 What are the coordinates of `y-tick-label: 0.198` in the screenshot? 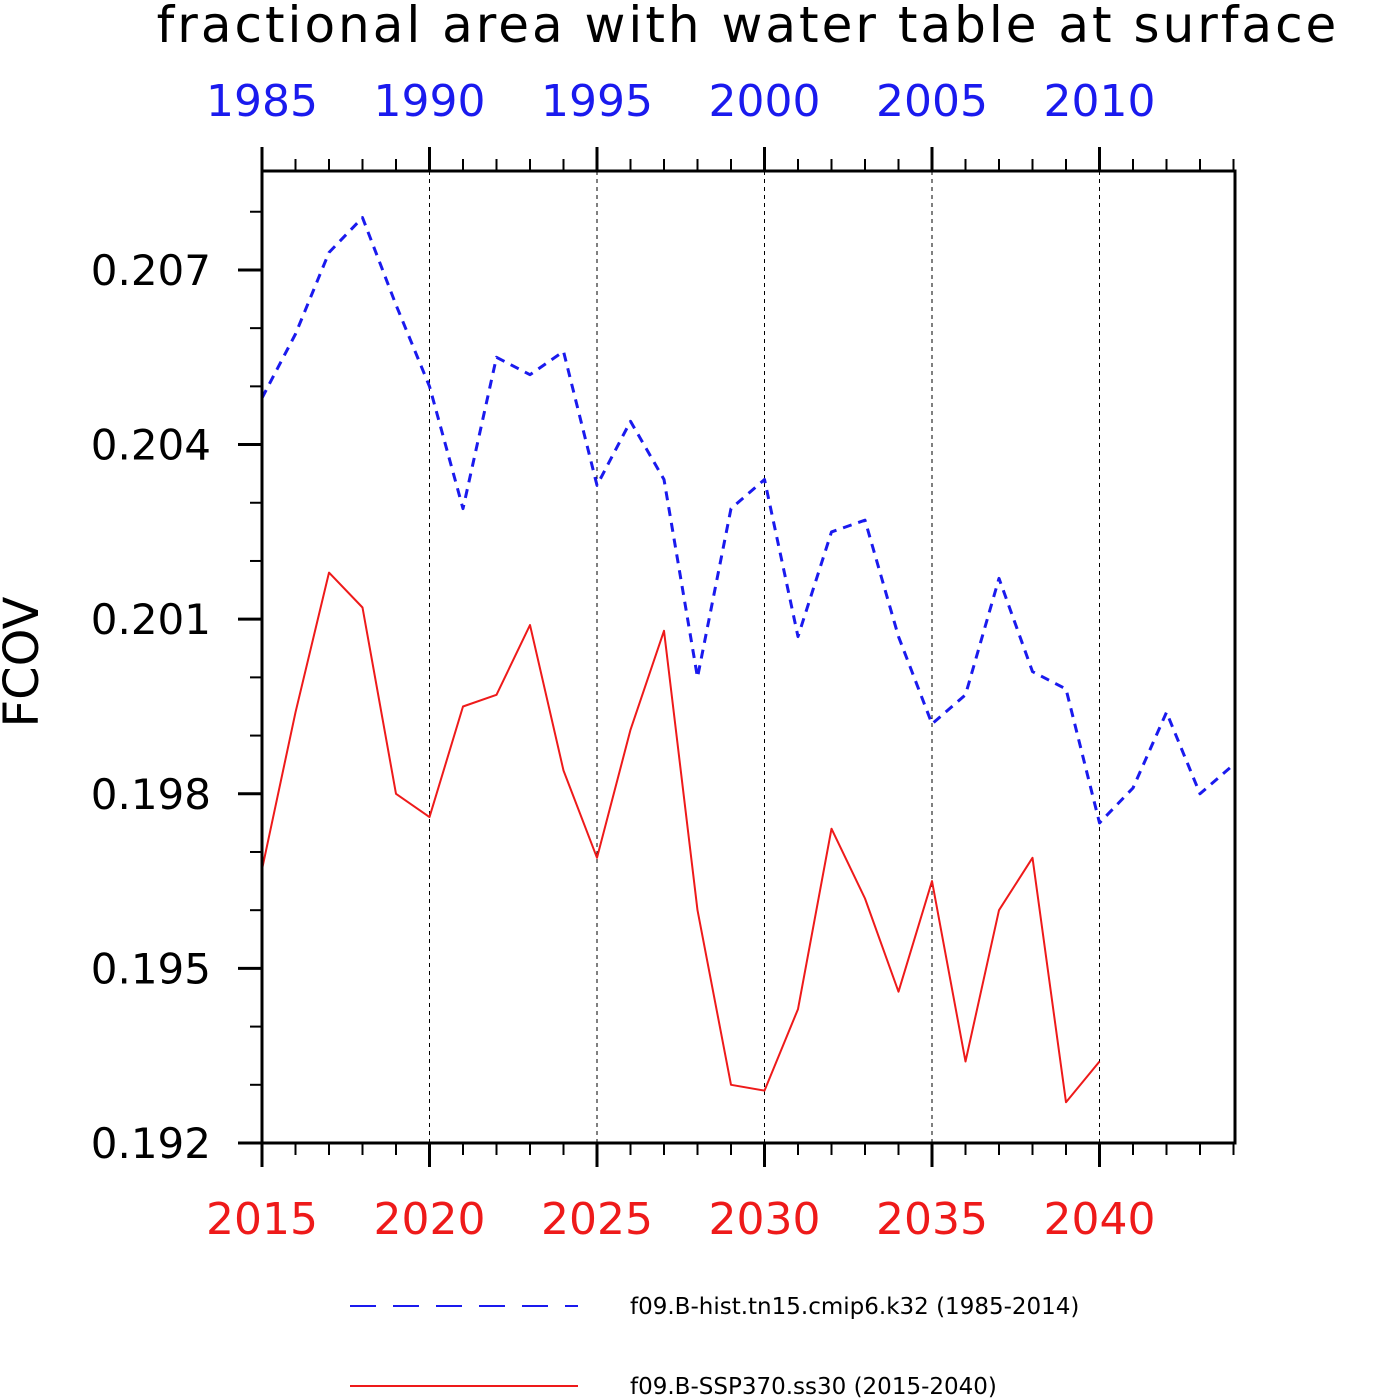 It's located at (151, 794).